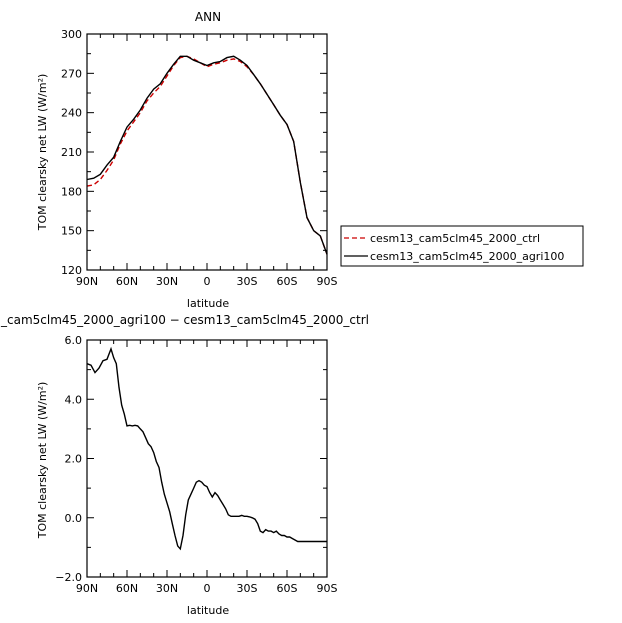  What do you see at coordinates (74, 399) in the screenshot?
I see `bottom-y-tick-label: 4.0` at bounding box center [74, 399].